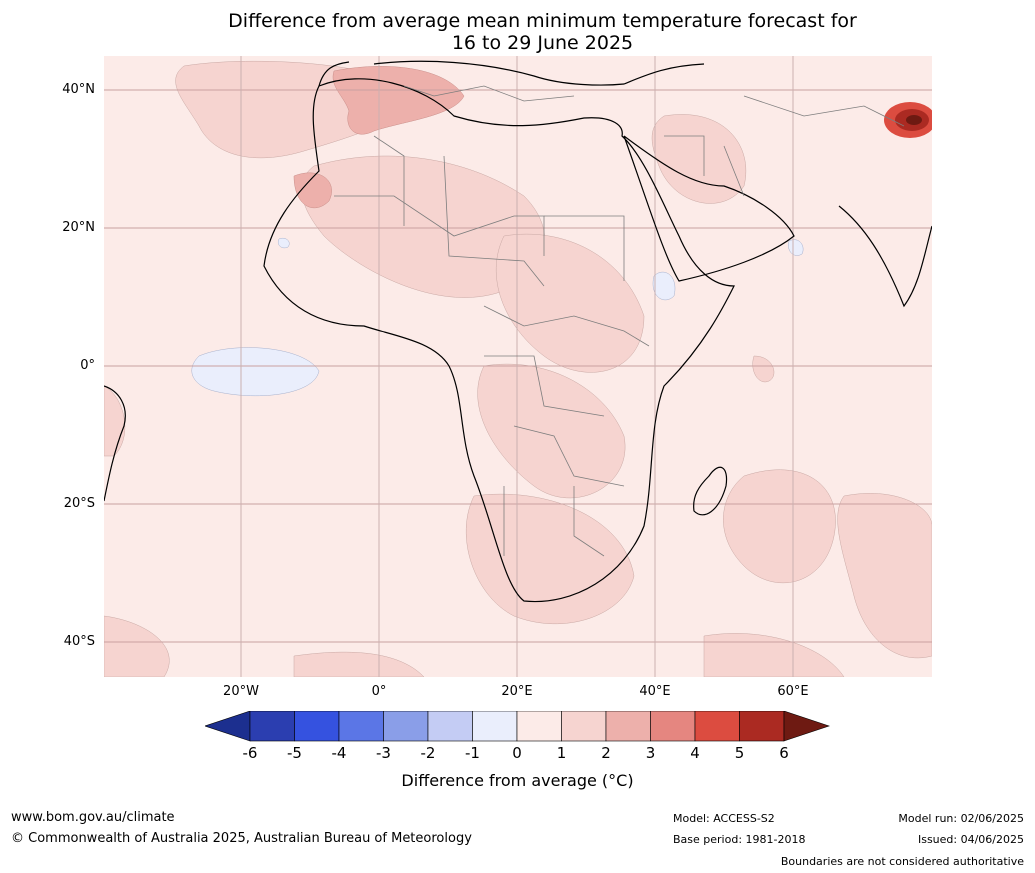 Image resolution: width=1035 pixels, height=873 pixels. What do you see at coordinates (961, 818) in the screenshot?
I see `model-run-text: Model run: 02/06/2025` at bounding box center [961, 818].